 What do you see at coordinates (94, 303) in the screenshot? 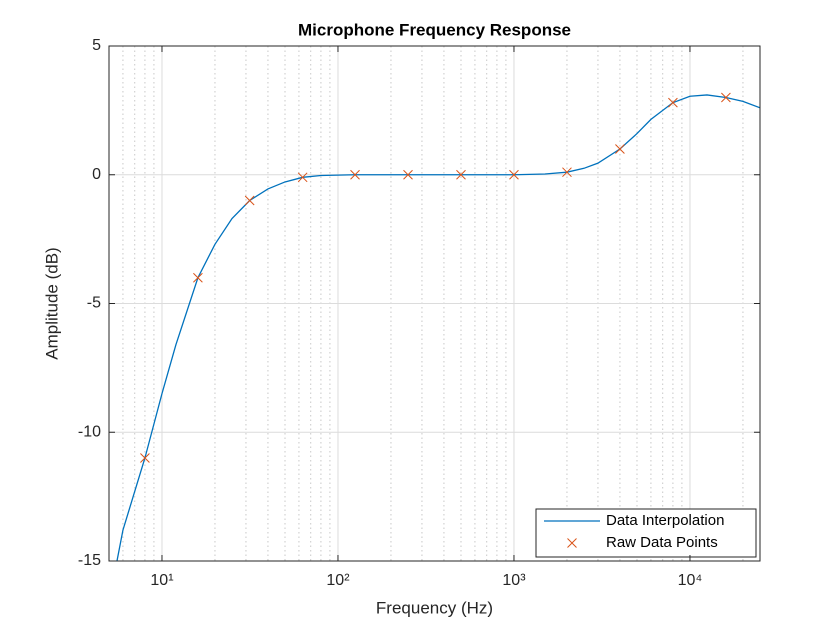
I see `y-tick-label: -5` at bounding box center [94, 303].